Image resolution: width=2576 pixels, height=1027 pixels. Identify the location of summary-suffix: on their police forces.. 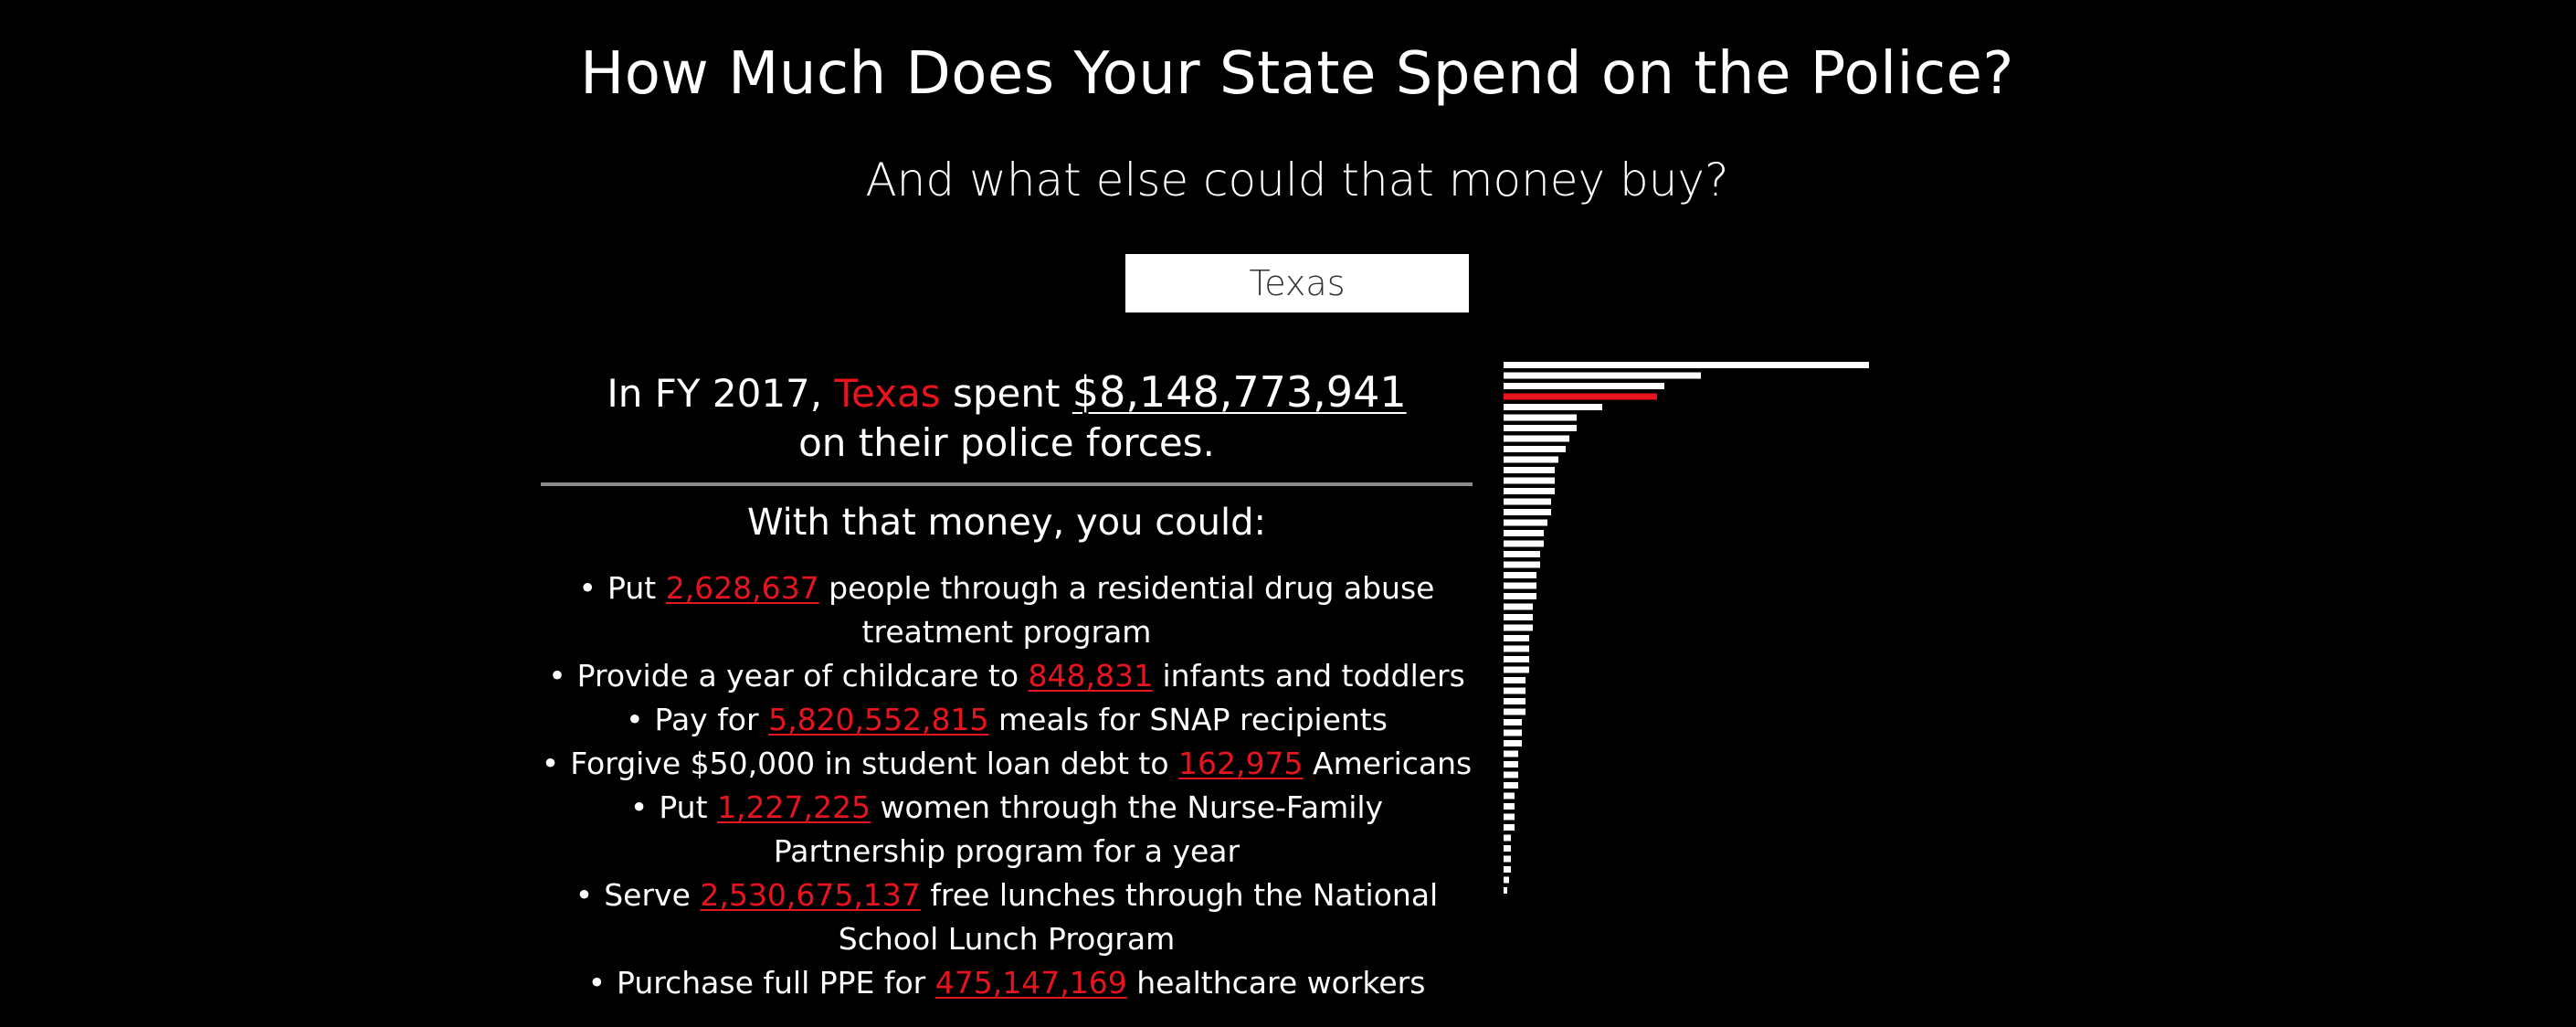
(1006, 442).